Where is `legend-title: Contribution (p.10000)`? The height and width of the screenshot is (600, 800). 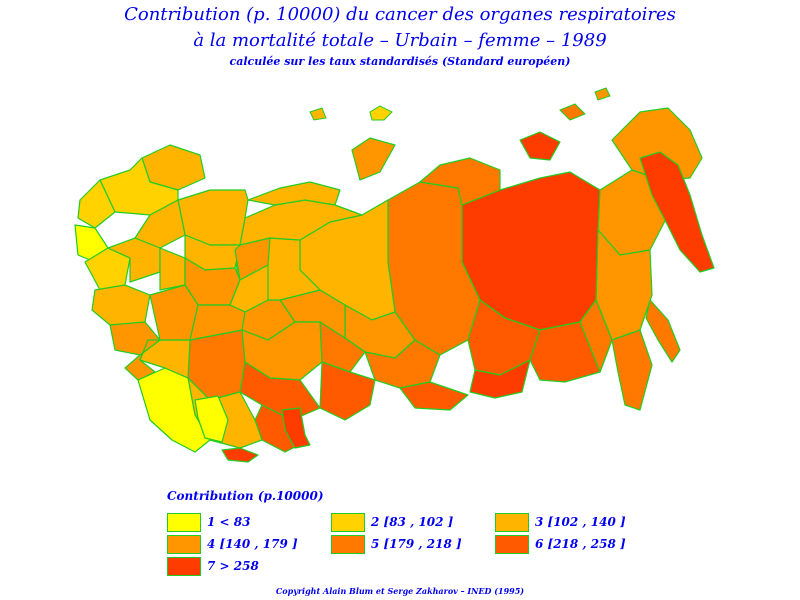 legend-title: Contribution (p.10000) is located at coordinates (245, 496).